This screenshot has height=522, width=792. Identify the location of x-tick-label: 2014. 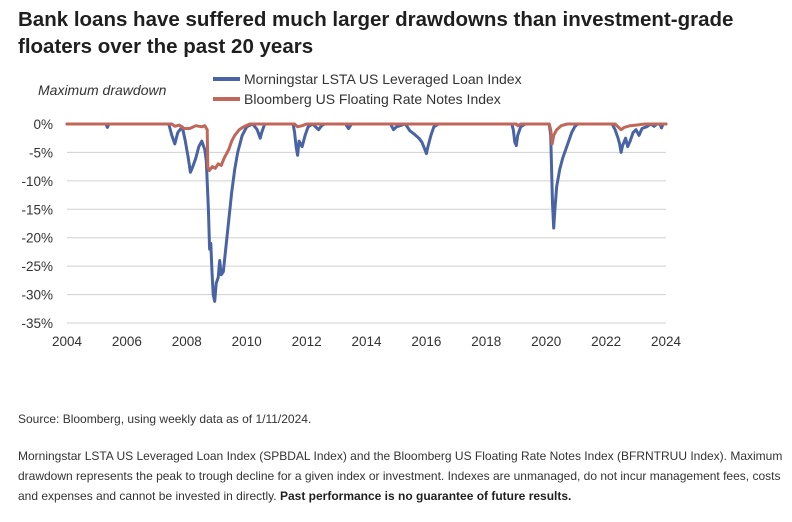
(366, 341).